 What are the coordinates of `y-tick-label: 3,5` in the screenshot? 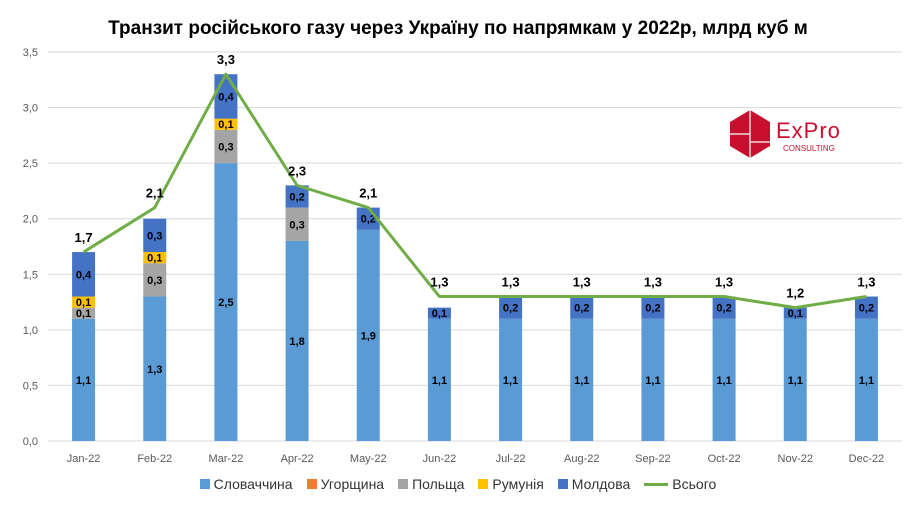 It's located at (30, 53).